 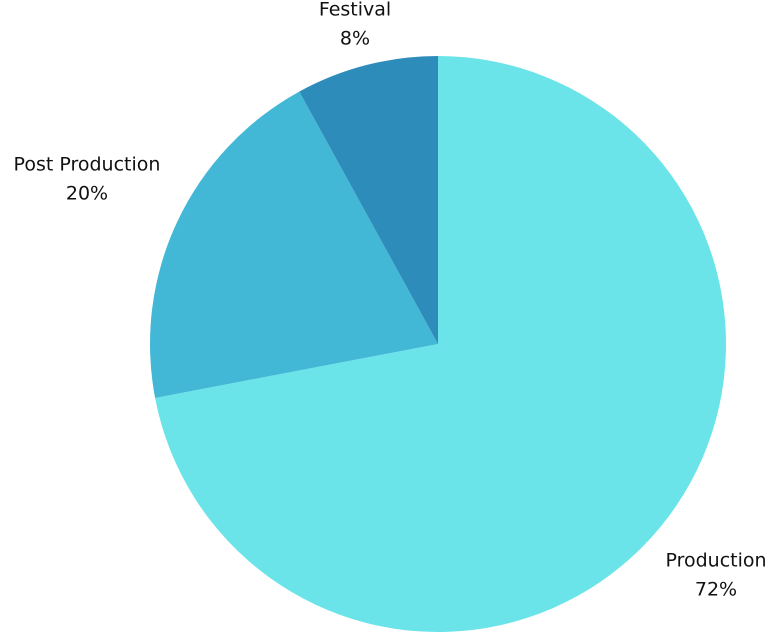 What do you see at coordinates (716, 590) in the screenshot?
I see `slice-value-label: 72%` at bounding box center [716, 590].